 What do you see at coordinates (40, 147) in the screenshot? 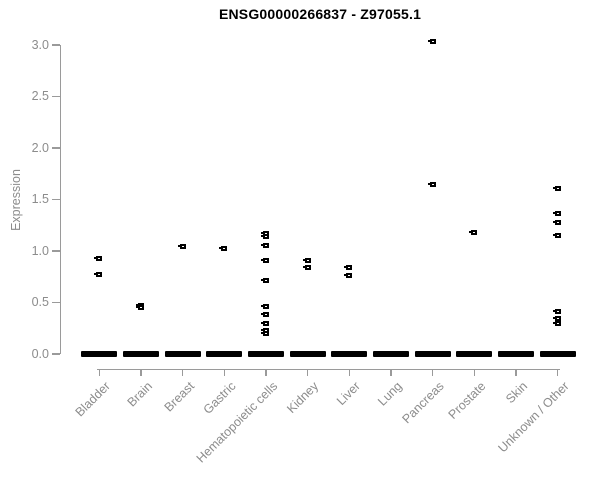
I see `y-tick-label: 2.0` at bounding box center [40, 147].